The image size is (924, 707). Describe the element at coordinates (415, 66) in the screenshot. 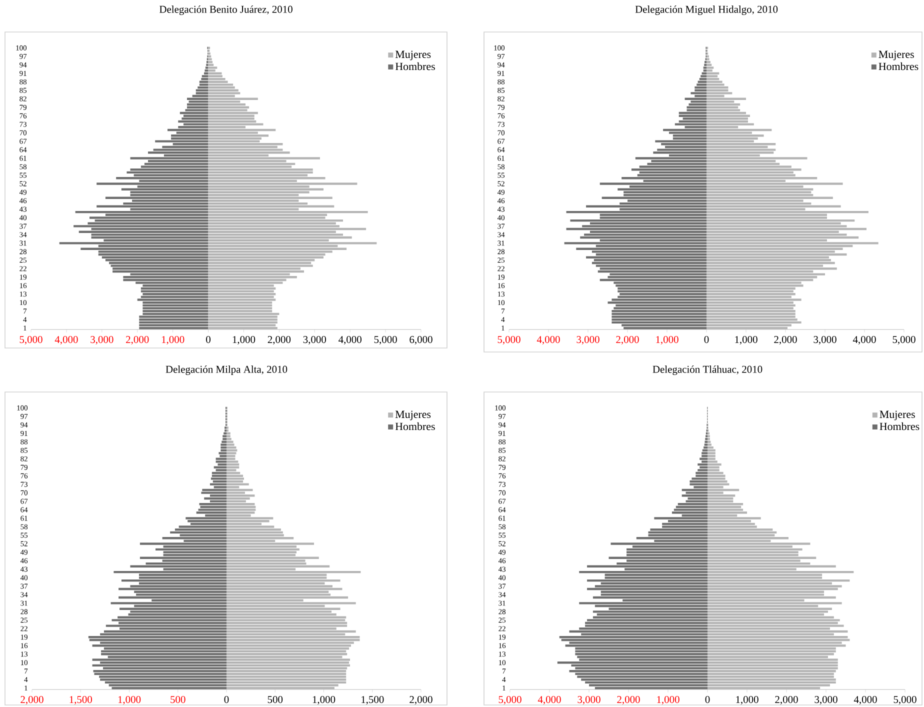

I see `legend-label: Hombres` at that location.